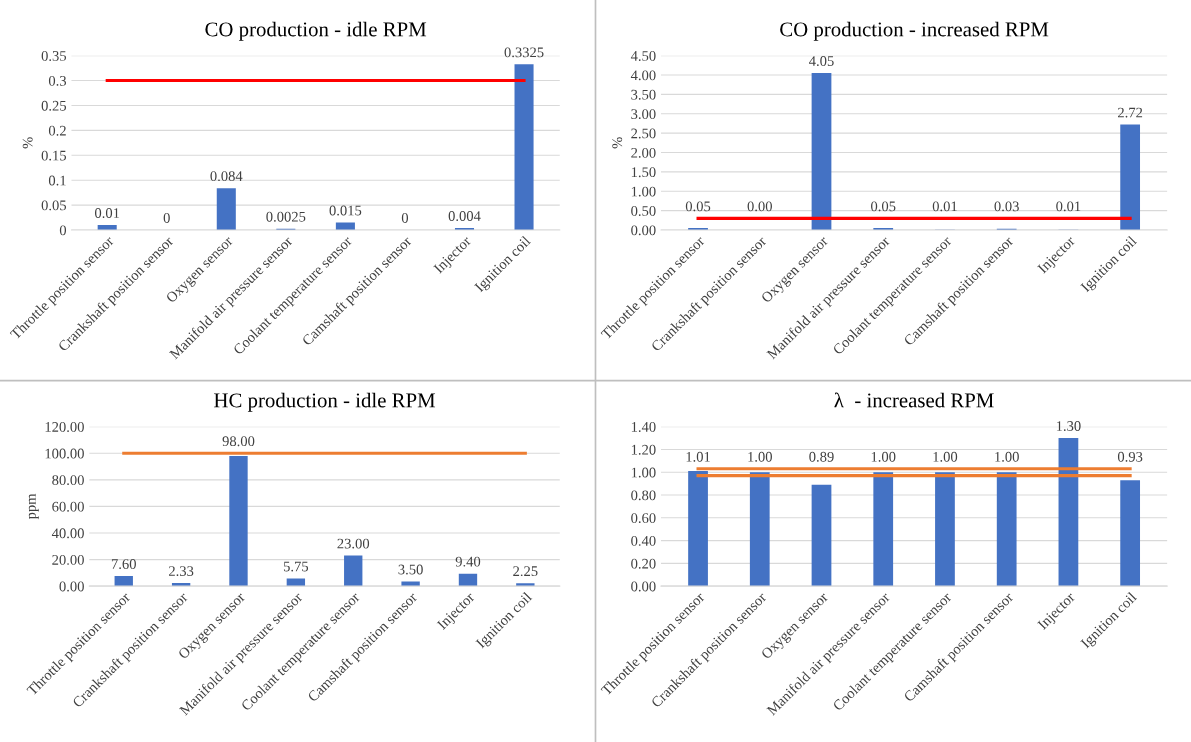 This screenshot has height=742, width=1191. I want to click on y-tick-label: 20.00, so click(68, 559).